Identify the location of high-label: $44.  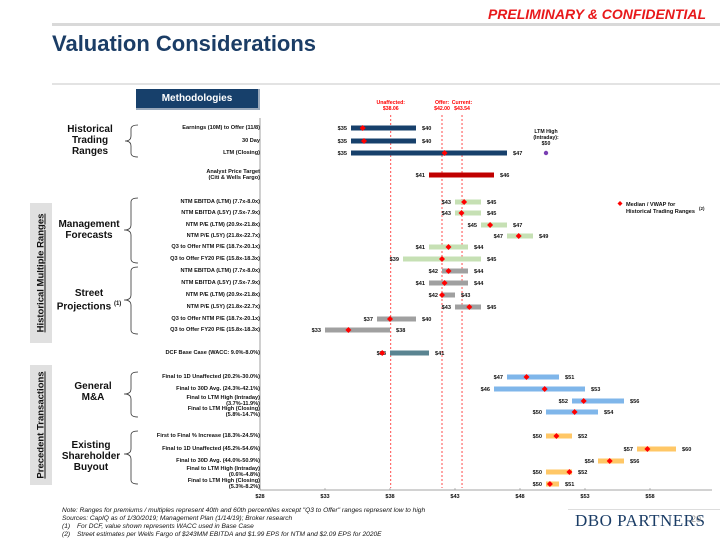
(479, 284).